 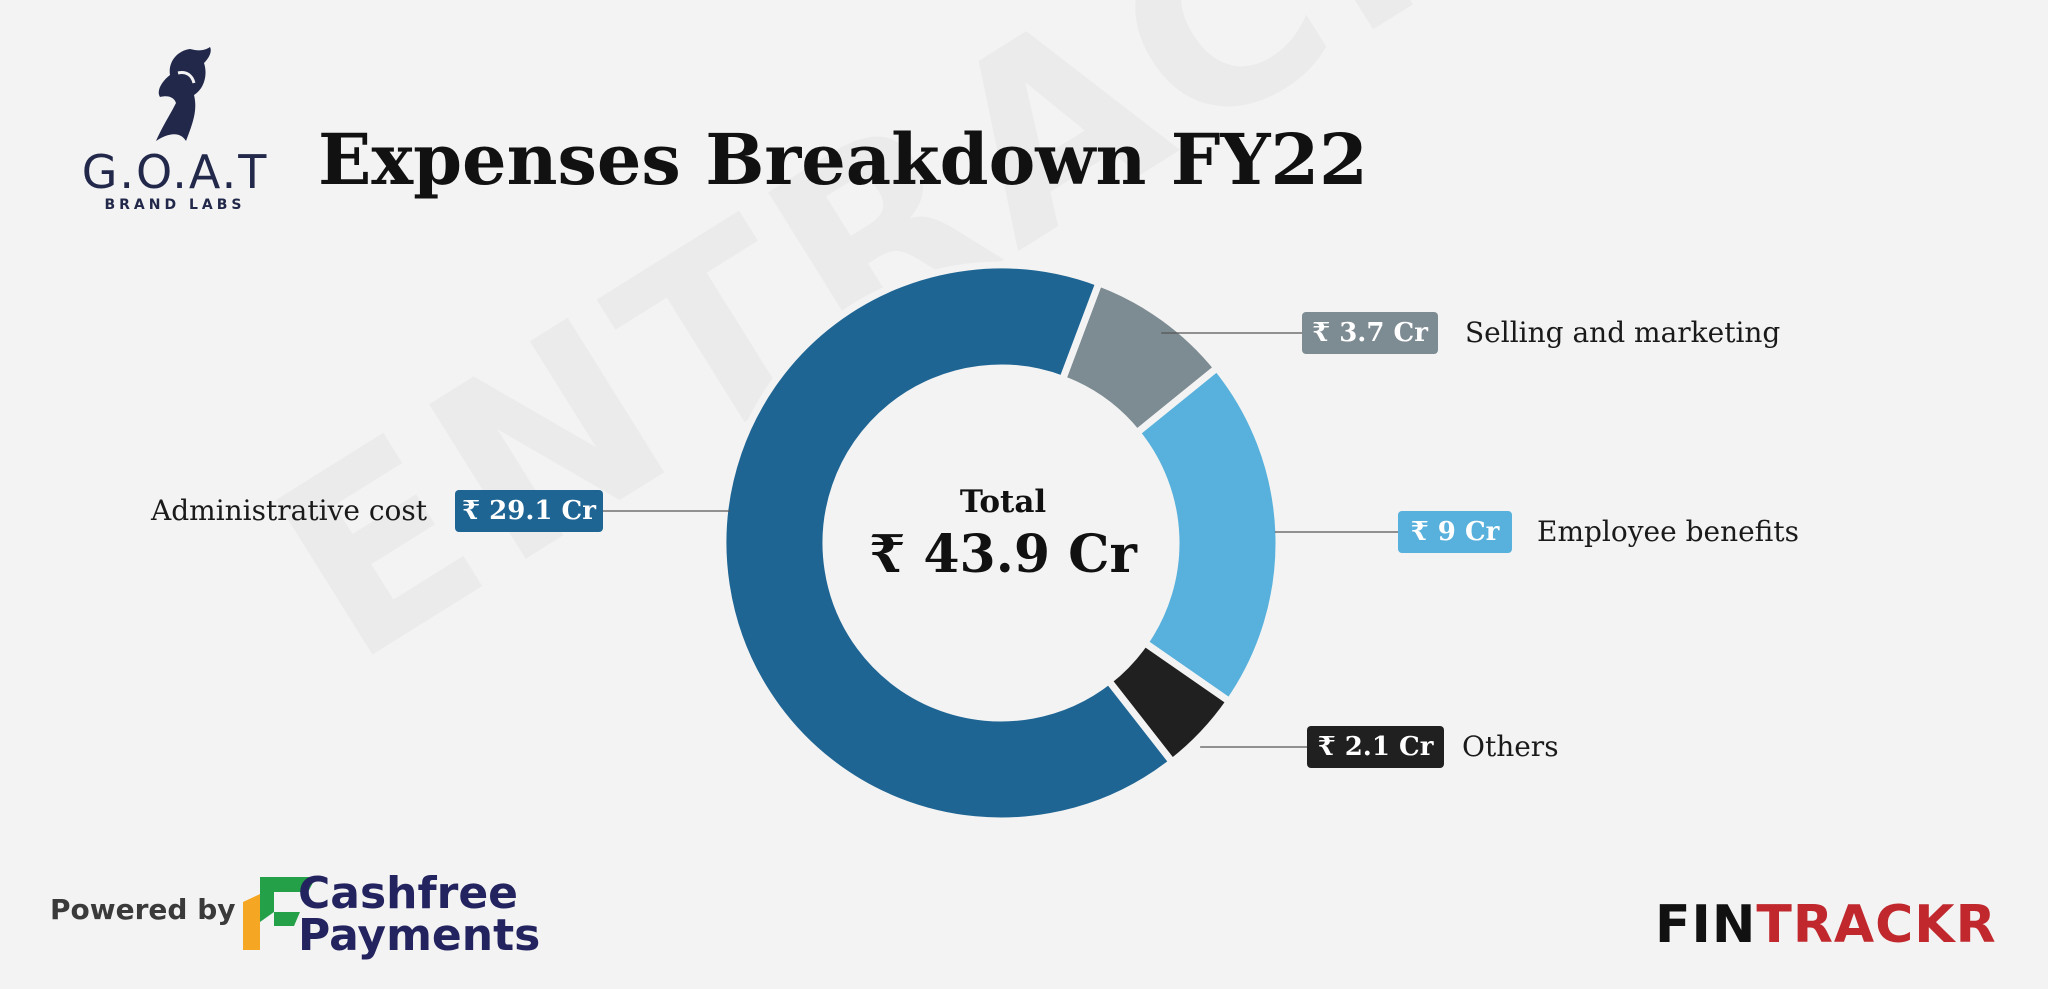 What do you see at coordinates (1510, 746) in the screenshot?
I see `category-label: Others` at bounding box center [1510, 746].